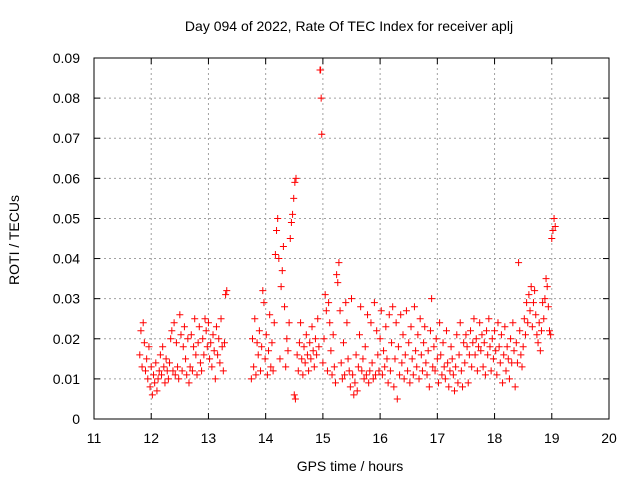 This screenshot has width=640, height=480. Describe the element at coordinates (66, 138) in the screenshot. I see `y-tick-label: 0.07` at that location.